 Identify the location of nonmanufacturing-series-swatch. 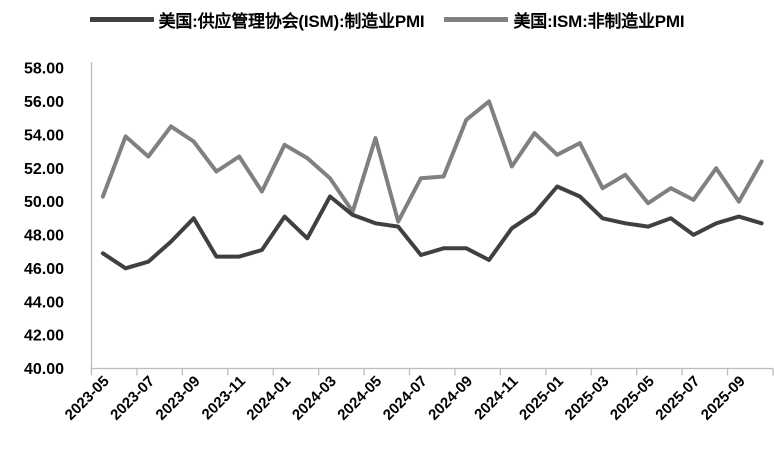
(476, 19).